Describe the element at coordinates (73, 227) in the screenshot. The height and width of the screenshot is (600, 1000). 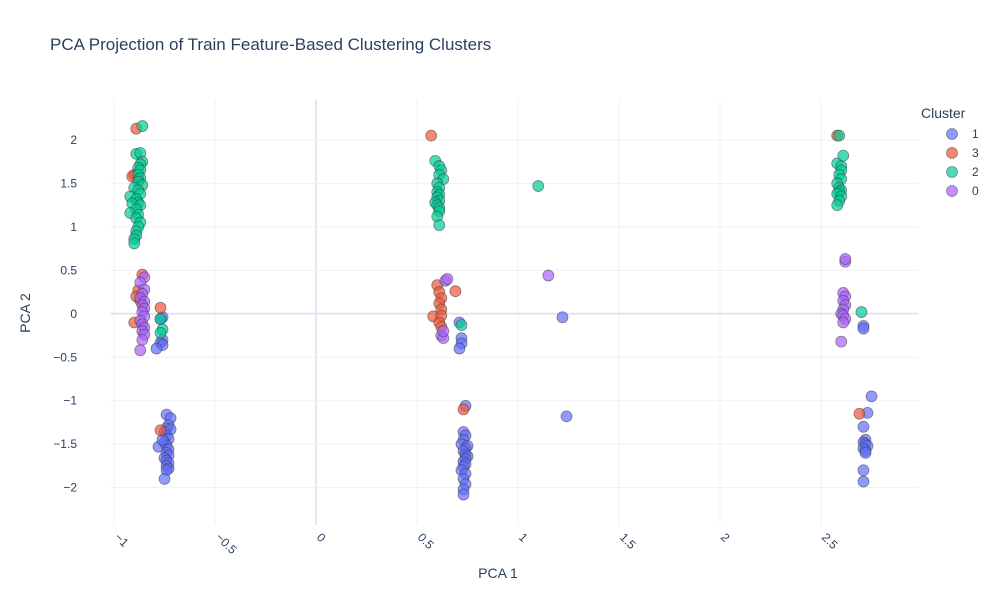
I see `y-tick-label: 1` at that location.